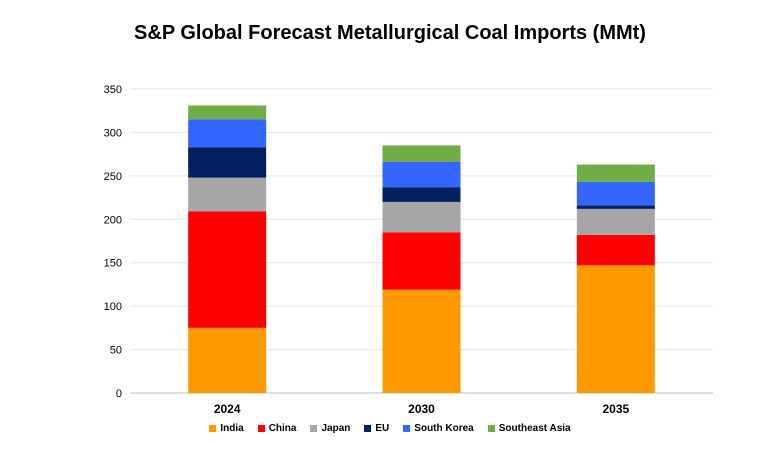 Image resolution: width=780 pixels, height=470 pixels. I want to click on y-tick-label: 200, so click(113, 220).